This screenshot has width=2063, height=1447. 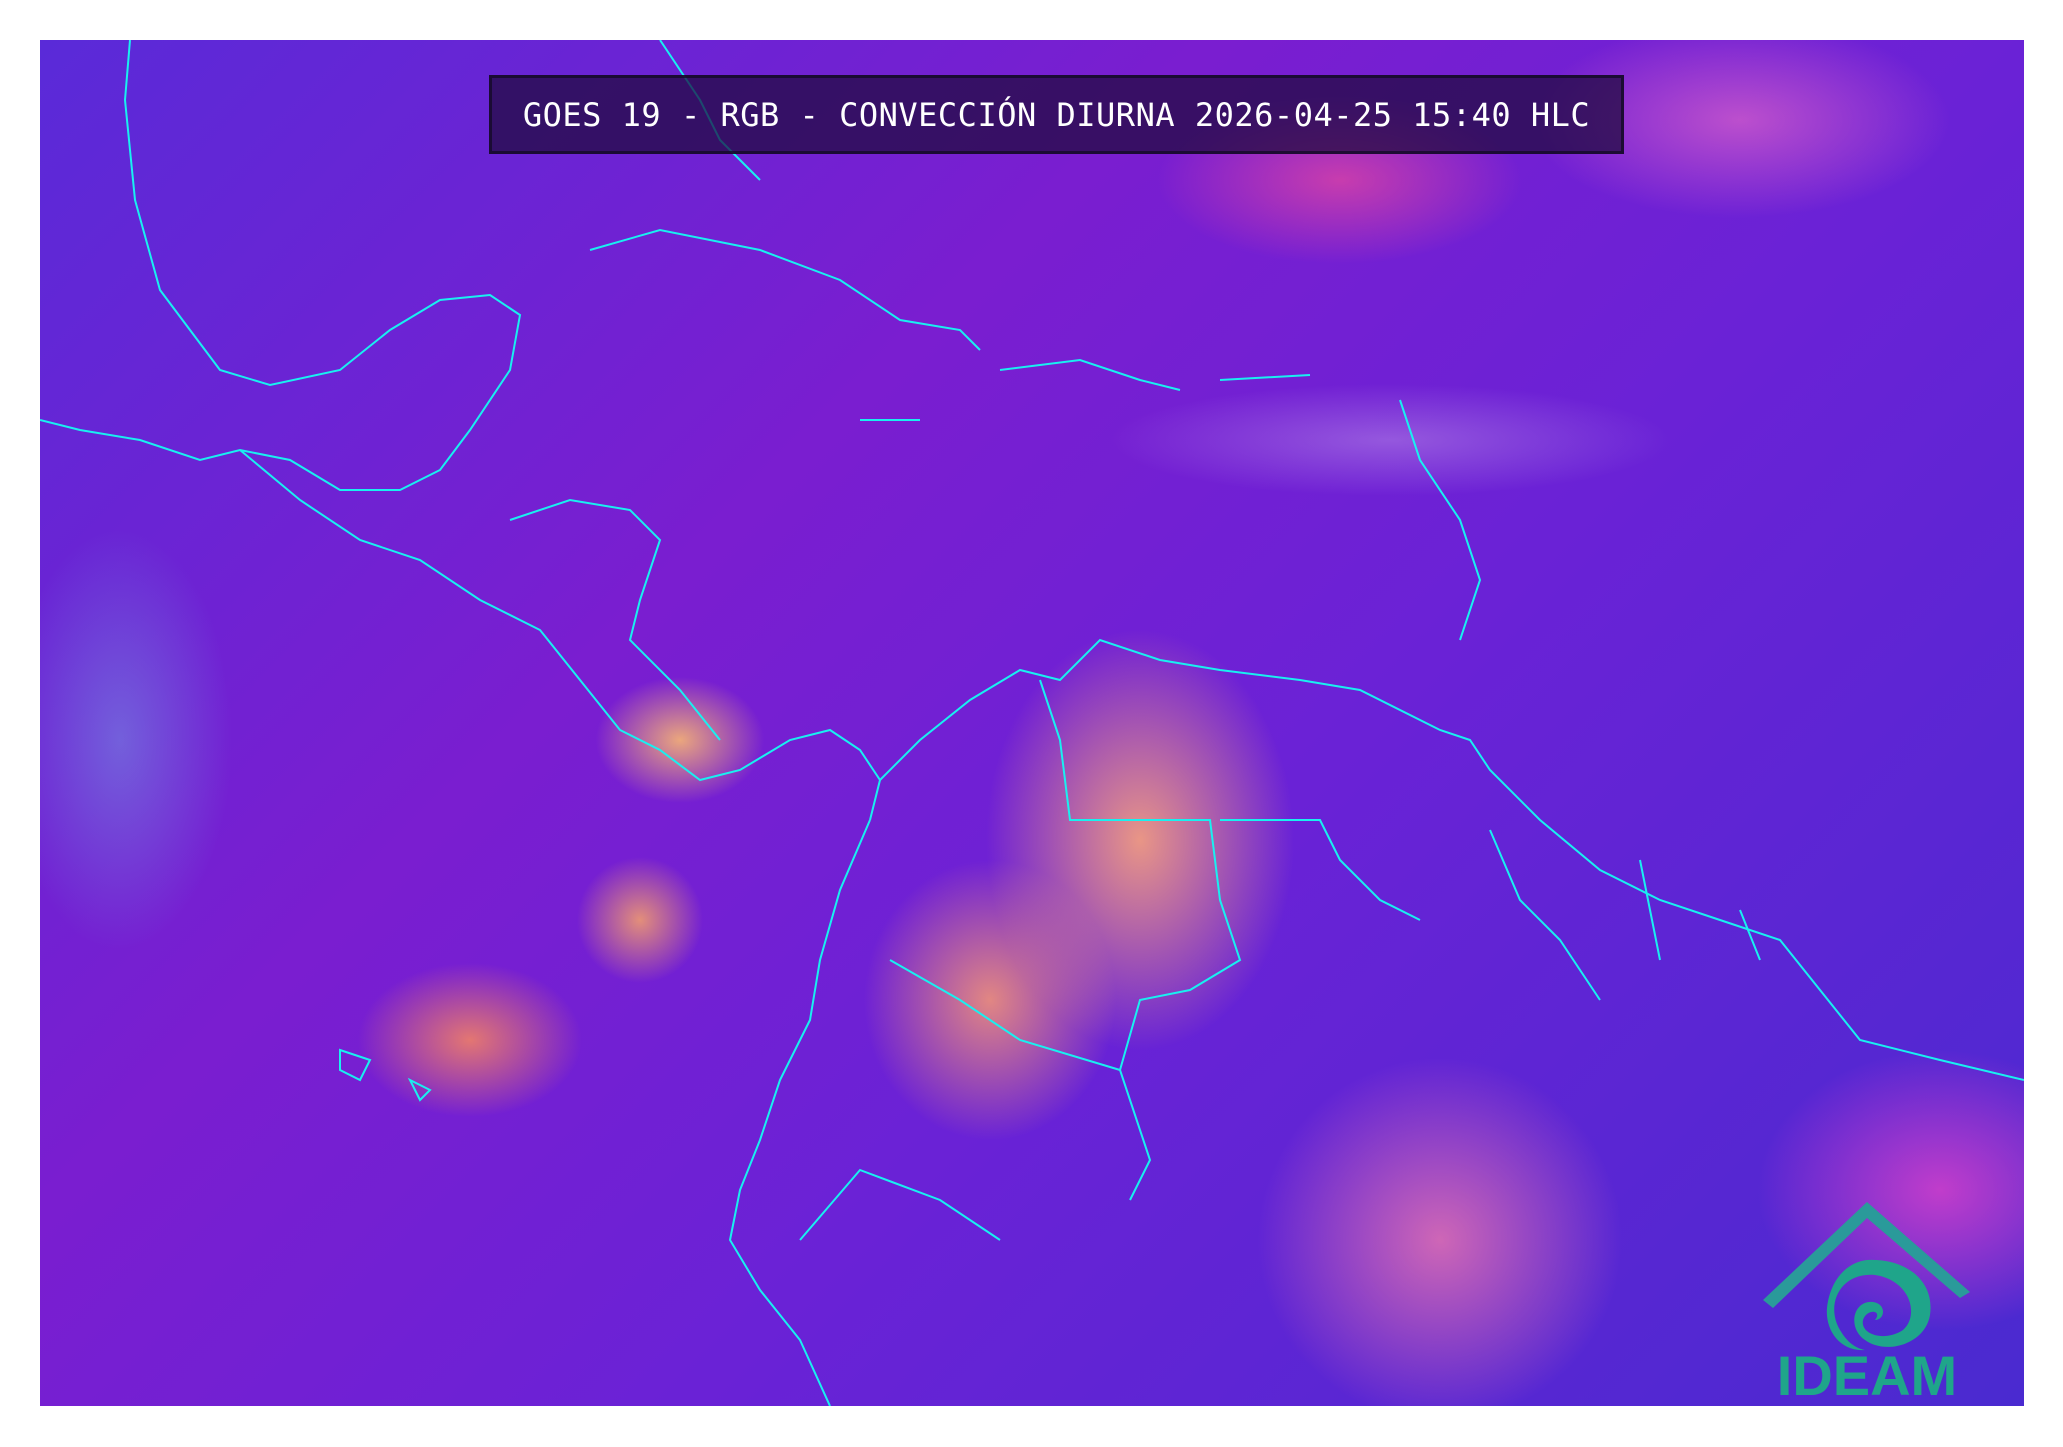 I want to click on ideam-logo: IDEAM, so click(x=1866, y=1302).